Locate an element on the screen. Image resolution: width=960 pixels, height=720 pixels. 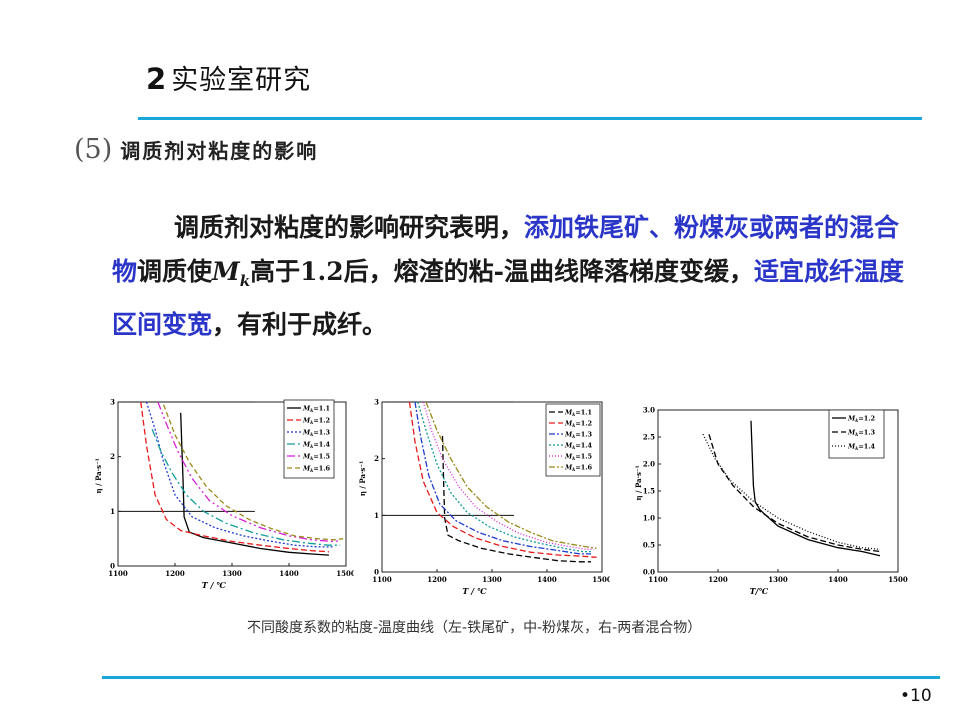
mk-sub: k is located at coordinates (245, 281).